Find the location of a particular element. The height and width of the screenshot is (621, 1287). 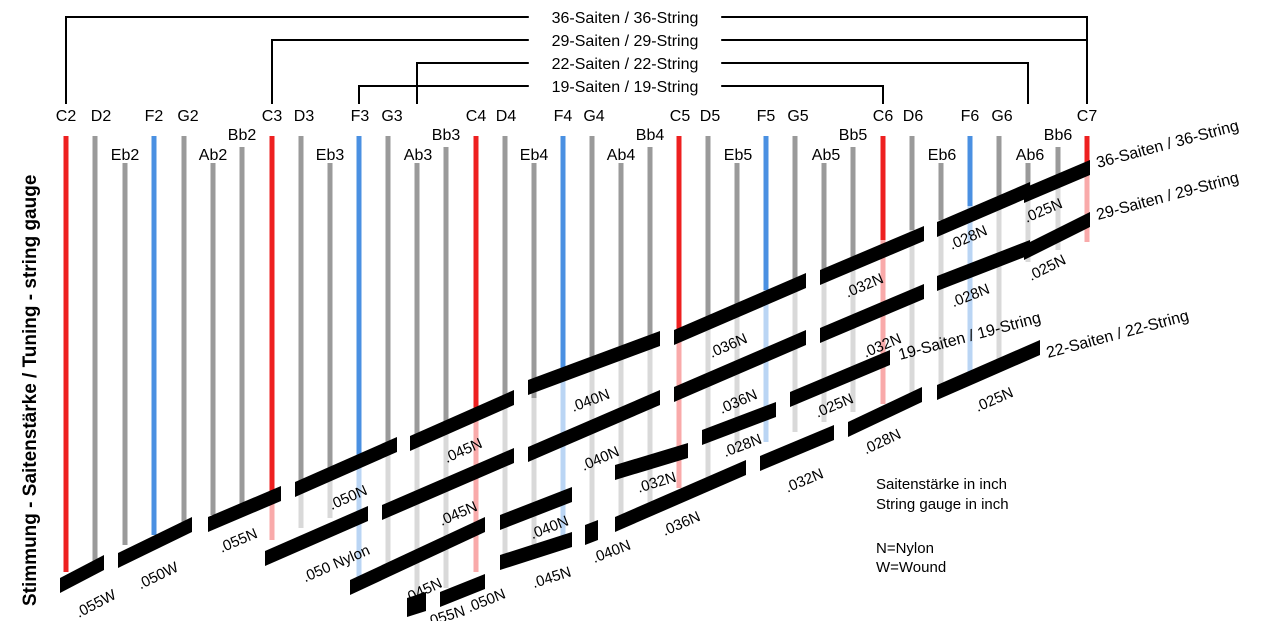

legend-line-5: W=Wound is located at coordinates (911, 567).